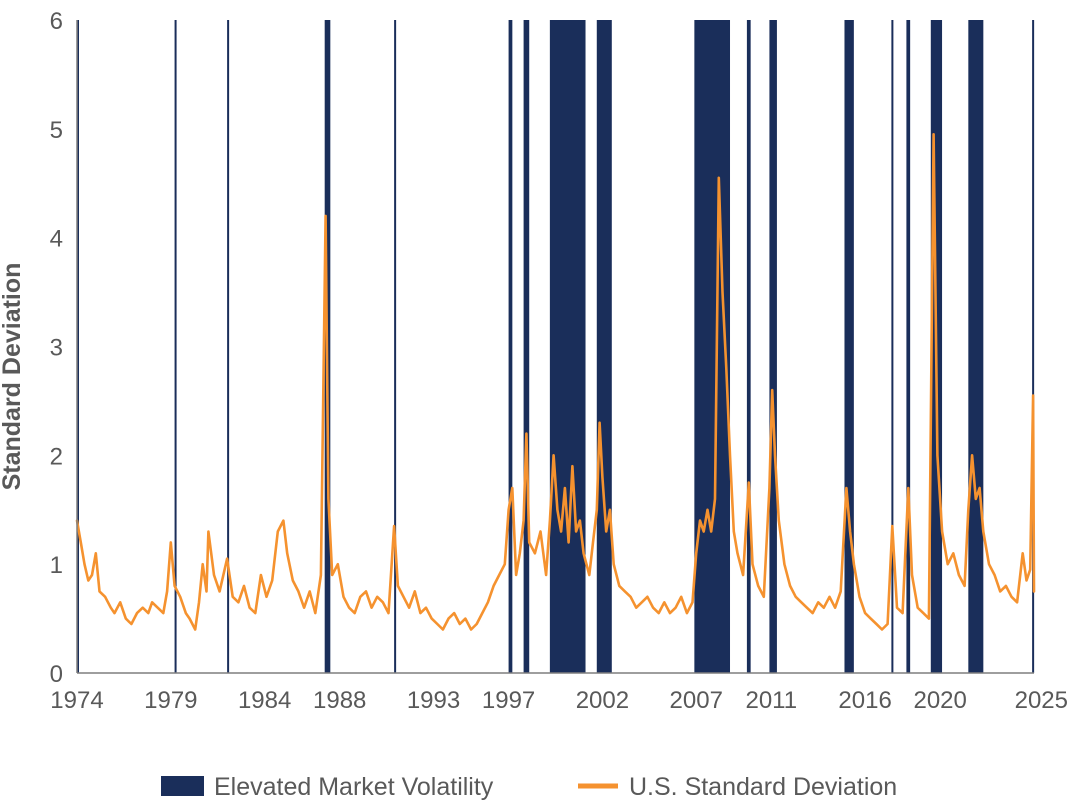 Image resolution: width=1071 pixels, height=803 pixels. I want to click on y-tick-label-0: 0, so click(56, 674).